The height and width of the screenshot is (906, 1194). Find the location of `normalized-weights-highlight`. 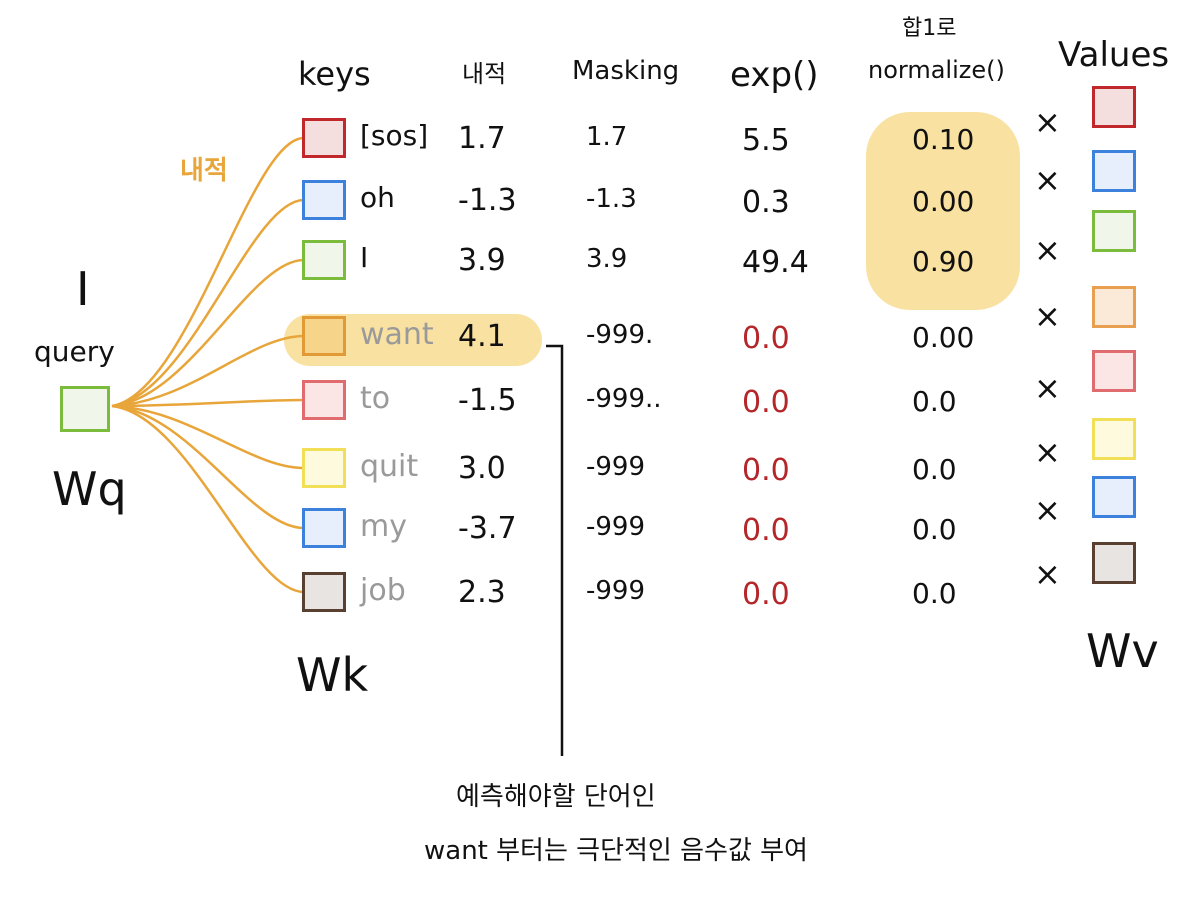

normalized-weights-highlight is located at coordinates (943, 211).